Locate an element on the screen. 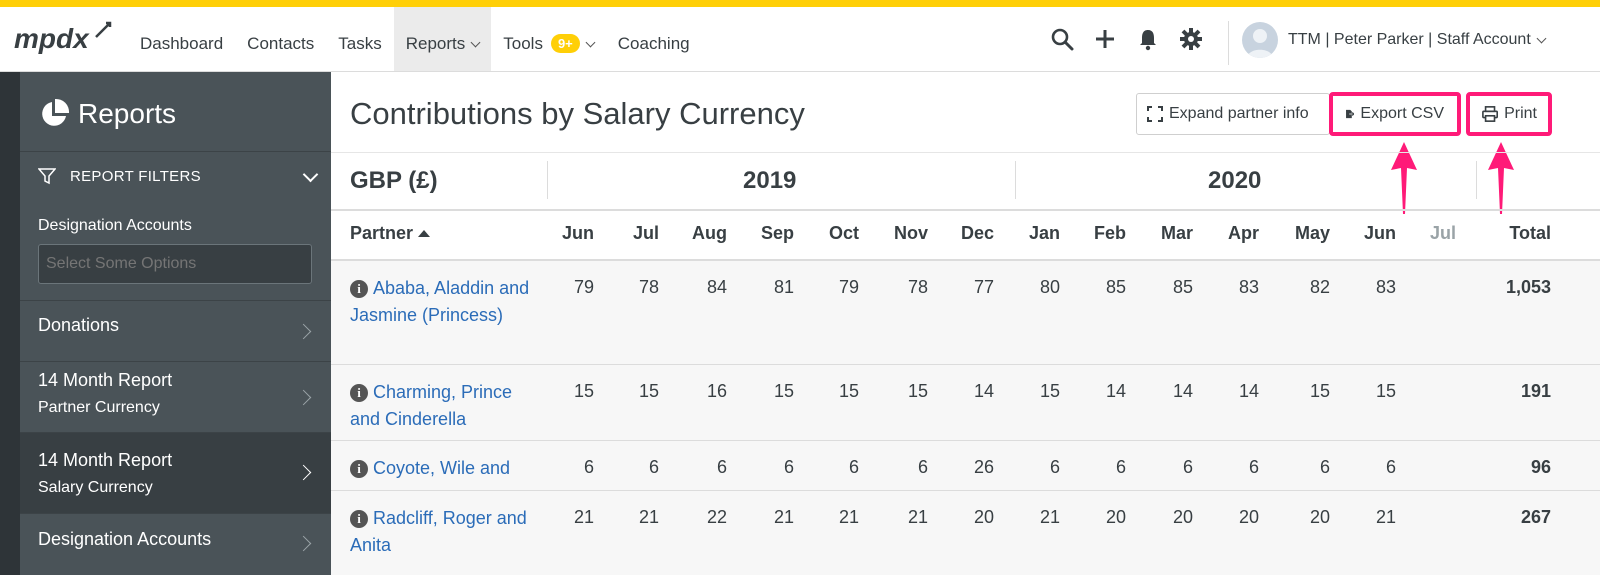  designation-accounts-select is located at coordinates (175, 264).